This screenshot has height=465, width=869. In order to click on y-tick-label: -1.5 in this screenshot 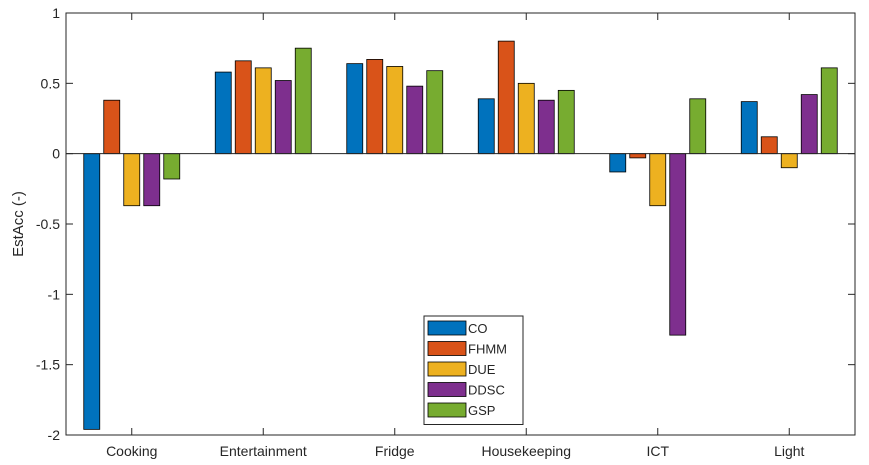, I will do `click(48, 365)`.